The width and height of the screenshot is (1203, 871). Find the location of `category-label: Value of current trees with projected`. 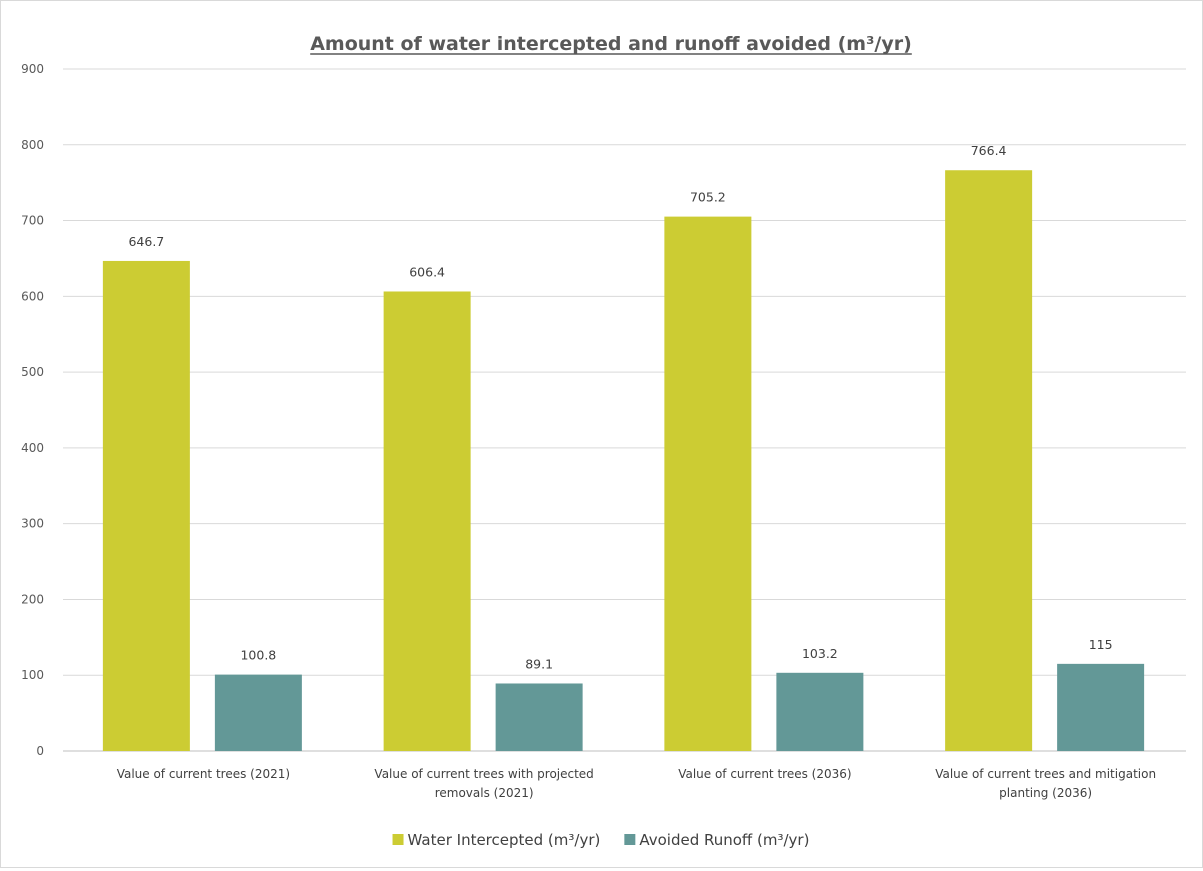

category-label: Value of current trees with projected is located at coordinates (483, 774).